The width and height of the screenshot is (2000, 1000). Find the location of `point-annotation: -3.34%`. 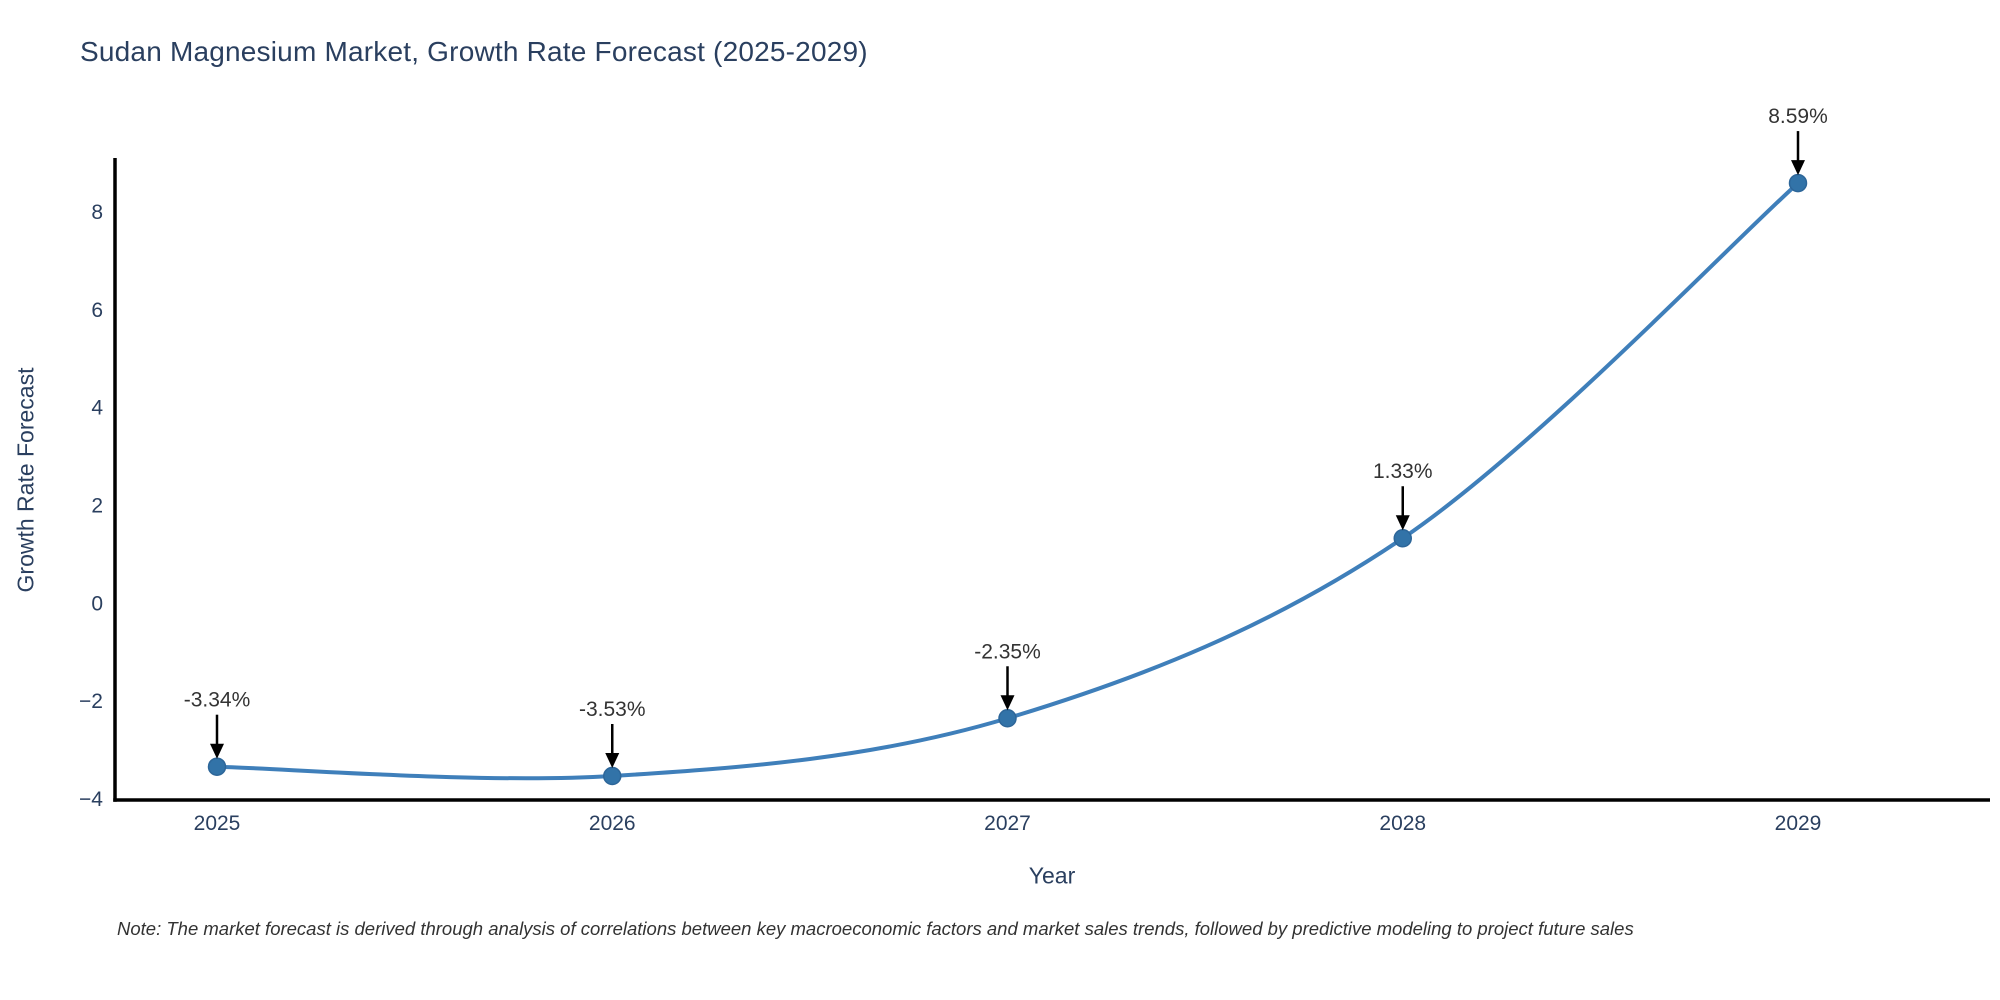

point-annotation: -3.34% is located at coordinates (217, 700).